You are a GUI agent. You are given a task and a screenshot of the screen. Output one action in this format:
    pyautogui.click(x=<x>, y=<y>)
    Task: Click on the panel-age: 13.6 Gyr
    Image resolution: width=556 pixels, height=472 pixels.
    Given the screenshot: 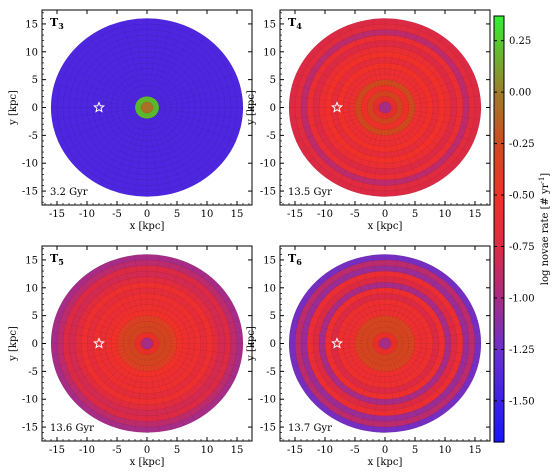 What is the action you would take?
    pyautogui.click(x=72, y=428)
    